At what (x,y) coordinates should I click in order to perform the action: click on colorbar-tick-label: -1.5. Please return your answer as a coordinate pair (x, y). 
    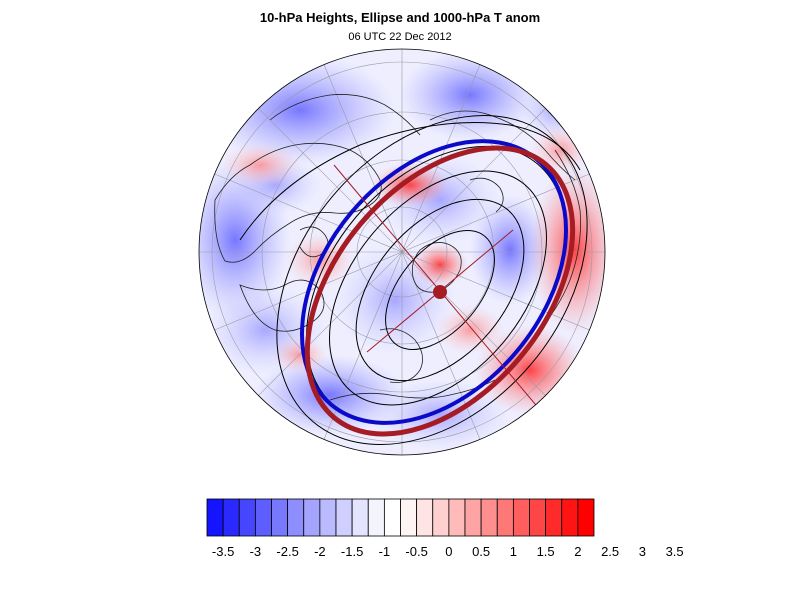
    Looking at the image, I should click on (352, 551).